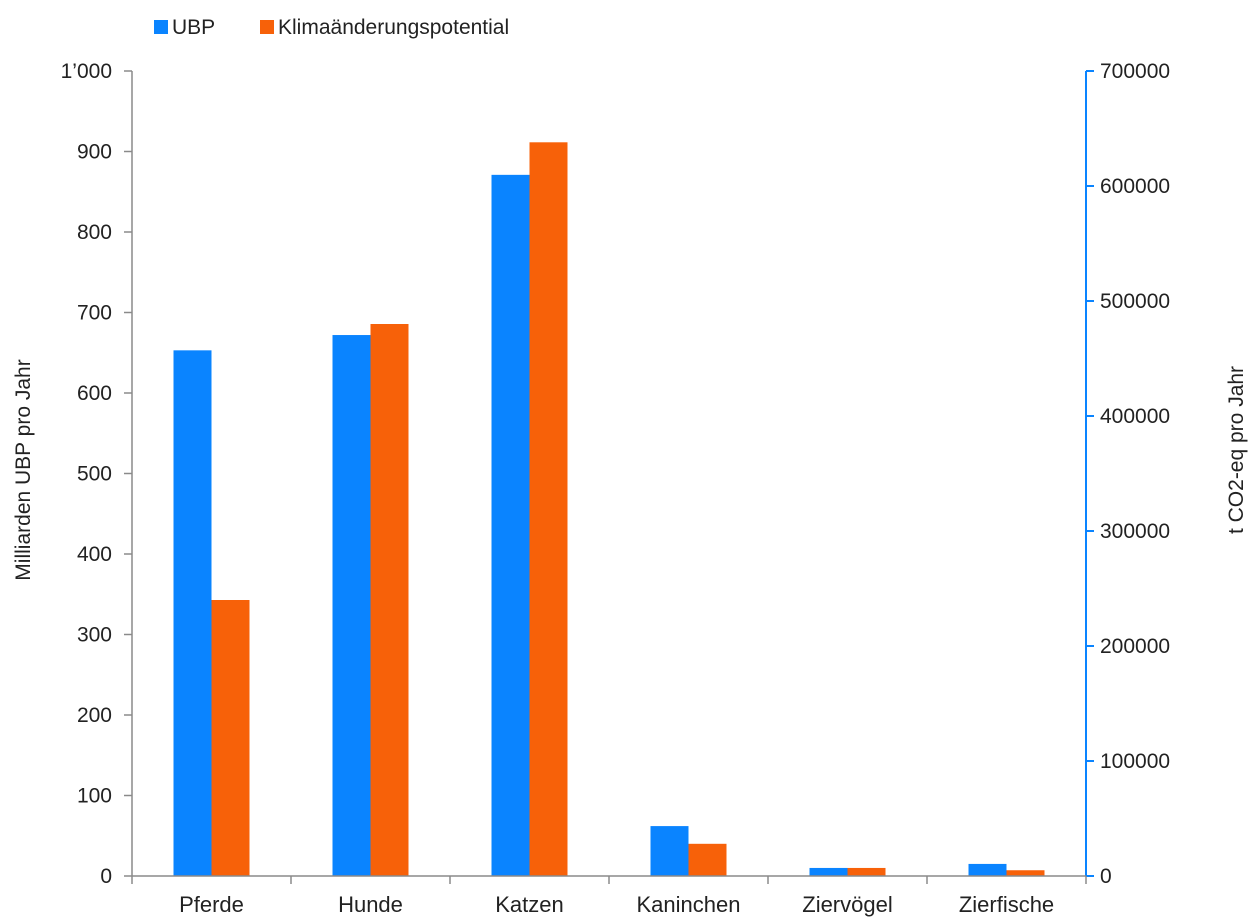  I want to click on legend-swatch-klimaaenderungspotential, so click(267, 27).